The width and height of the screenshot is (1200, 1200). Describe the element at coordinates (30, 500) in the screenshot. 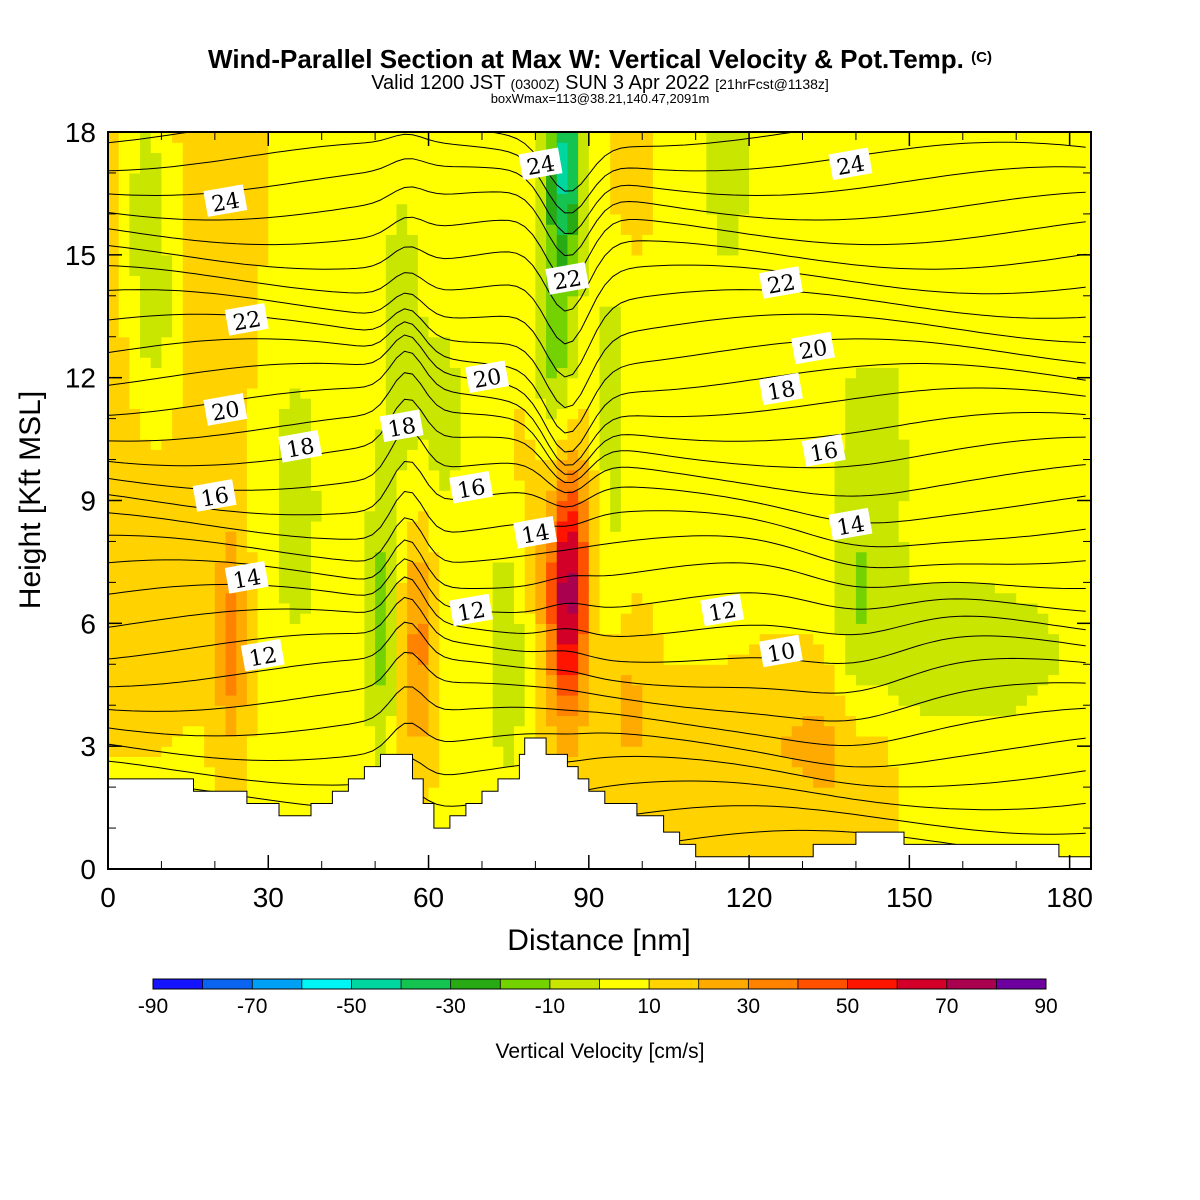

I see `y-axis-title: Height [Kft MSL]` at that location.